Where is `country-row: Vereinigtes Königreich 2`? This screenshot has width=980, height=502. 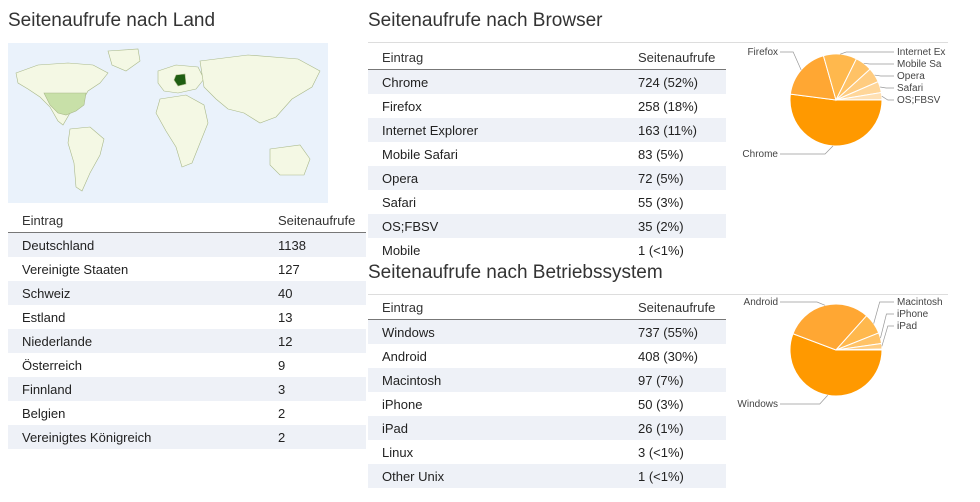 country-row: Vereinigtes Königreich 2 is located at coordinates (187, 437).